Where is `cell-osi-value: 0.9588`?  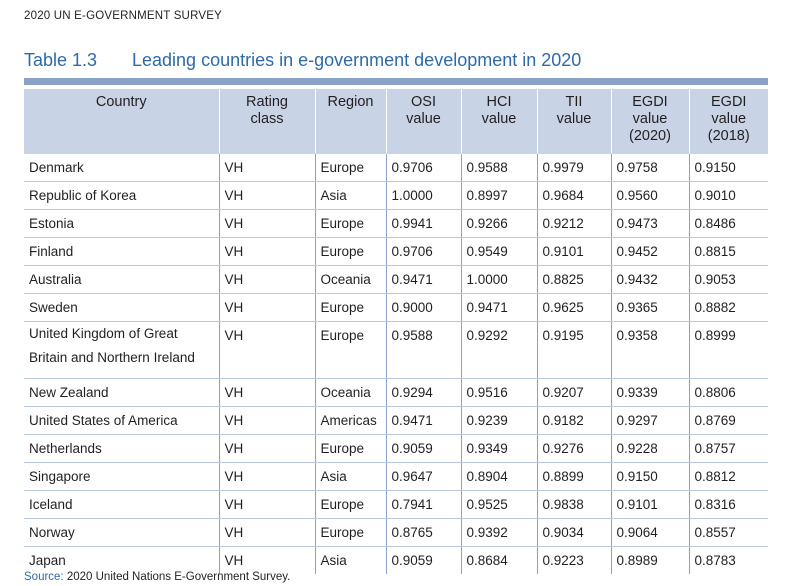
cell-osi-value: 0.9588 is located at coordinates (423, 350).